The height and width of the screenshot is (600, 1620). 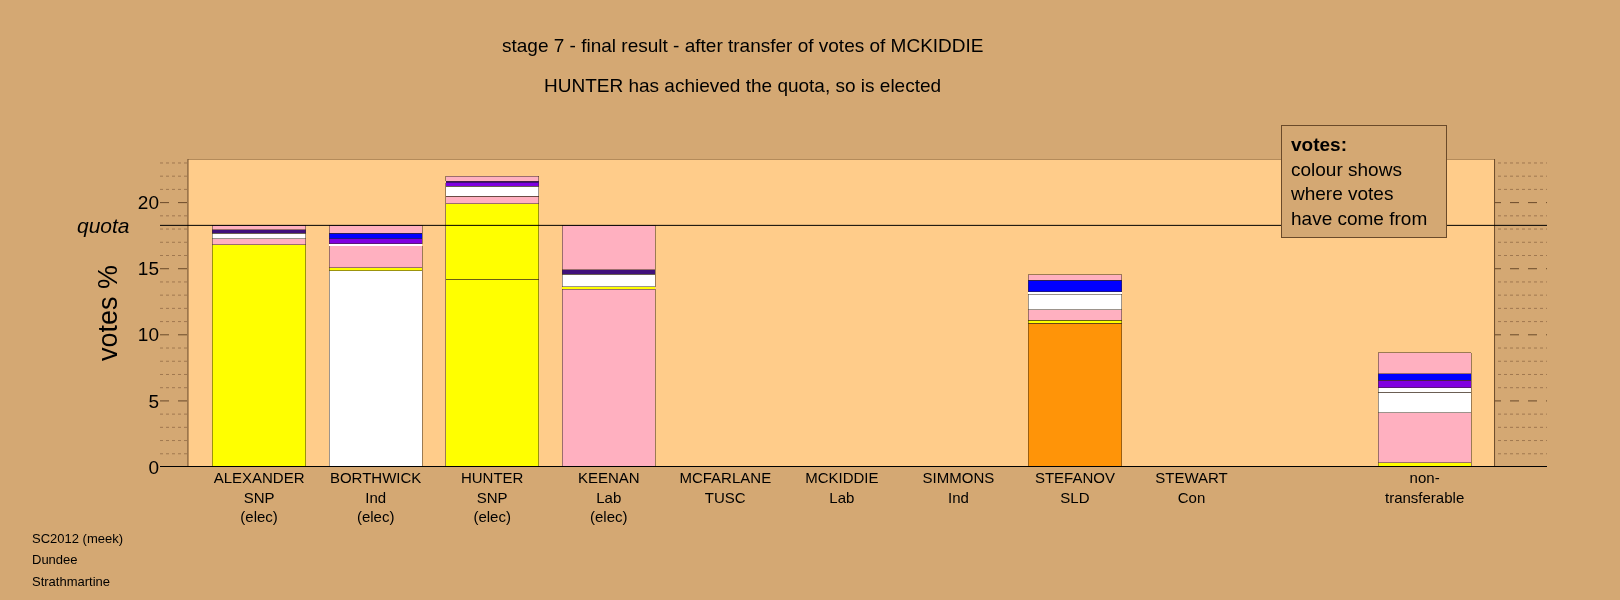 What do you see at coordinates (842, 487) in the screenshot?
I see `x-tick-label: MCKIDDIE Lab` at bounding box center [842, 487].